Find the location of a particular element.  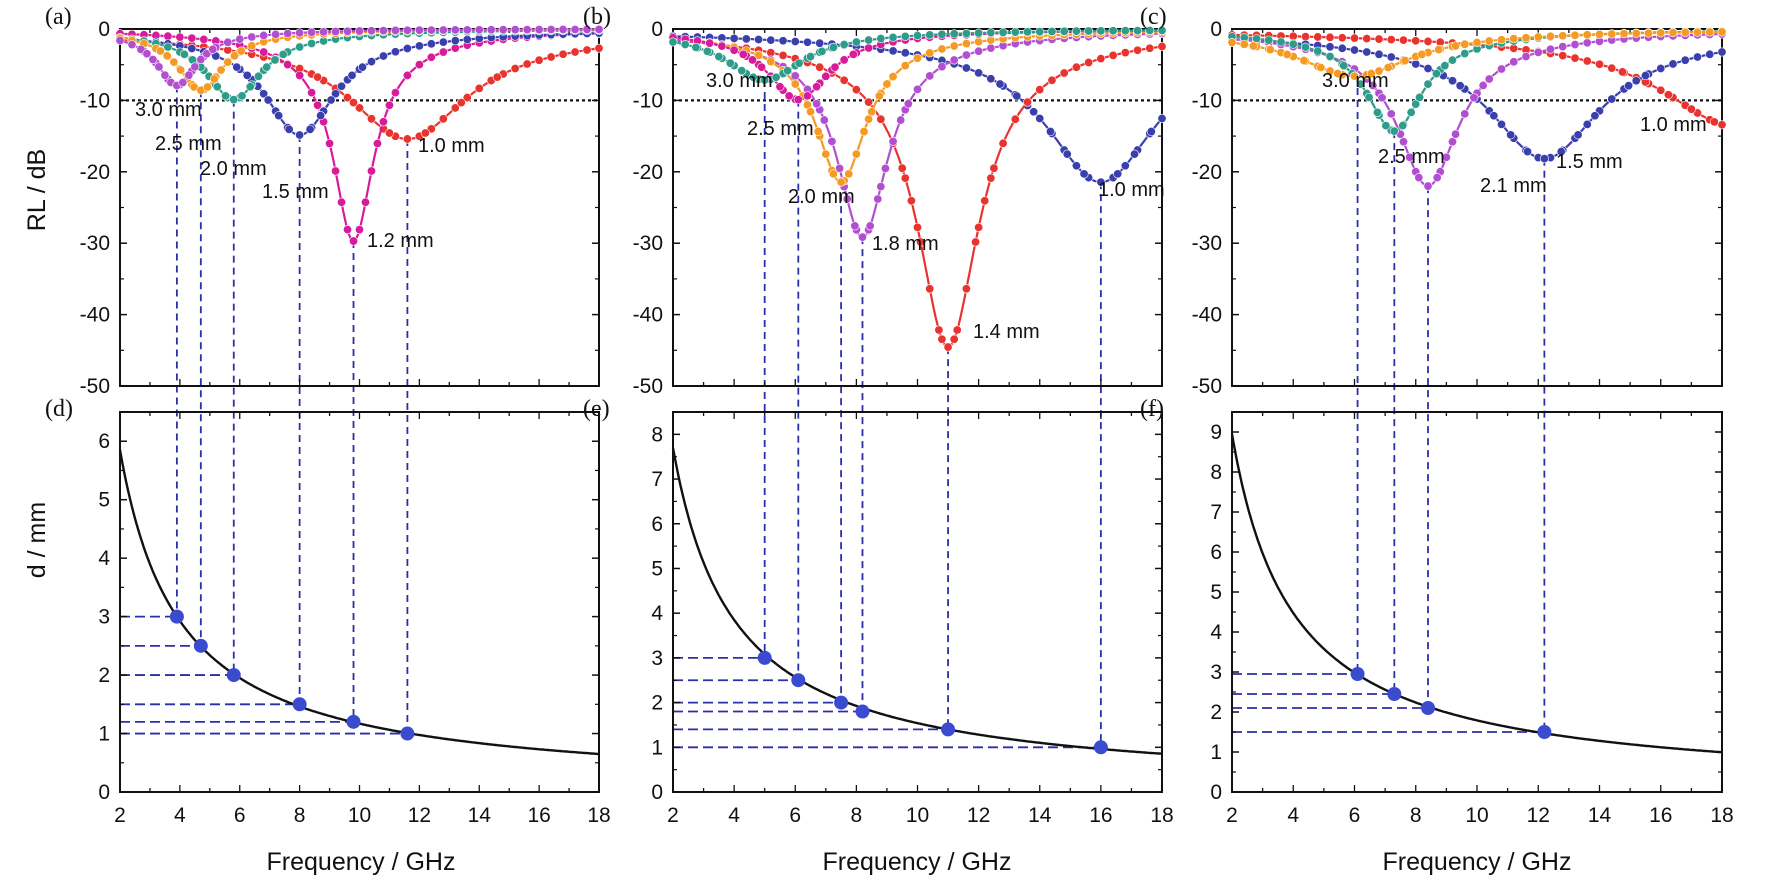

panel-e-data-point is located at coordinates (1100, 747).